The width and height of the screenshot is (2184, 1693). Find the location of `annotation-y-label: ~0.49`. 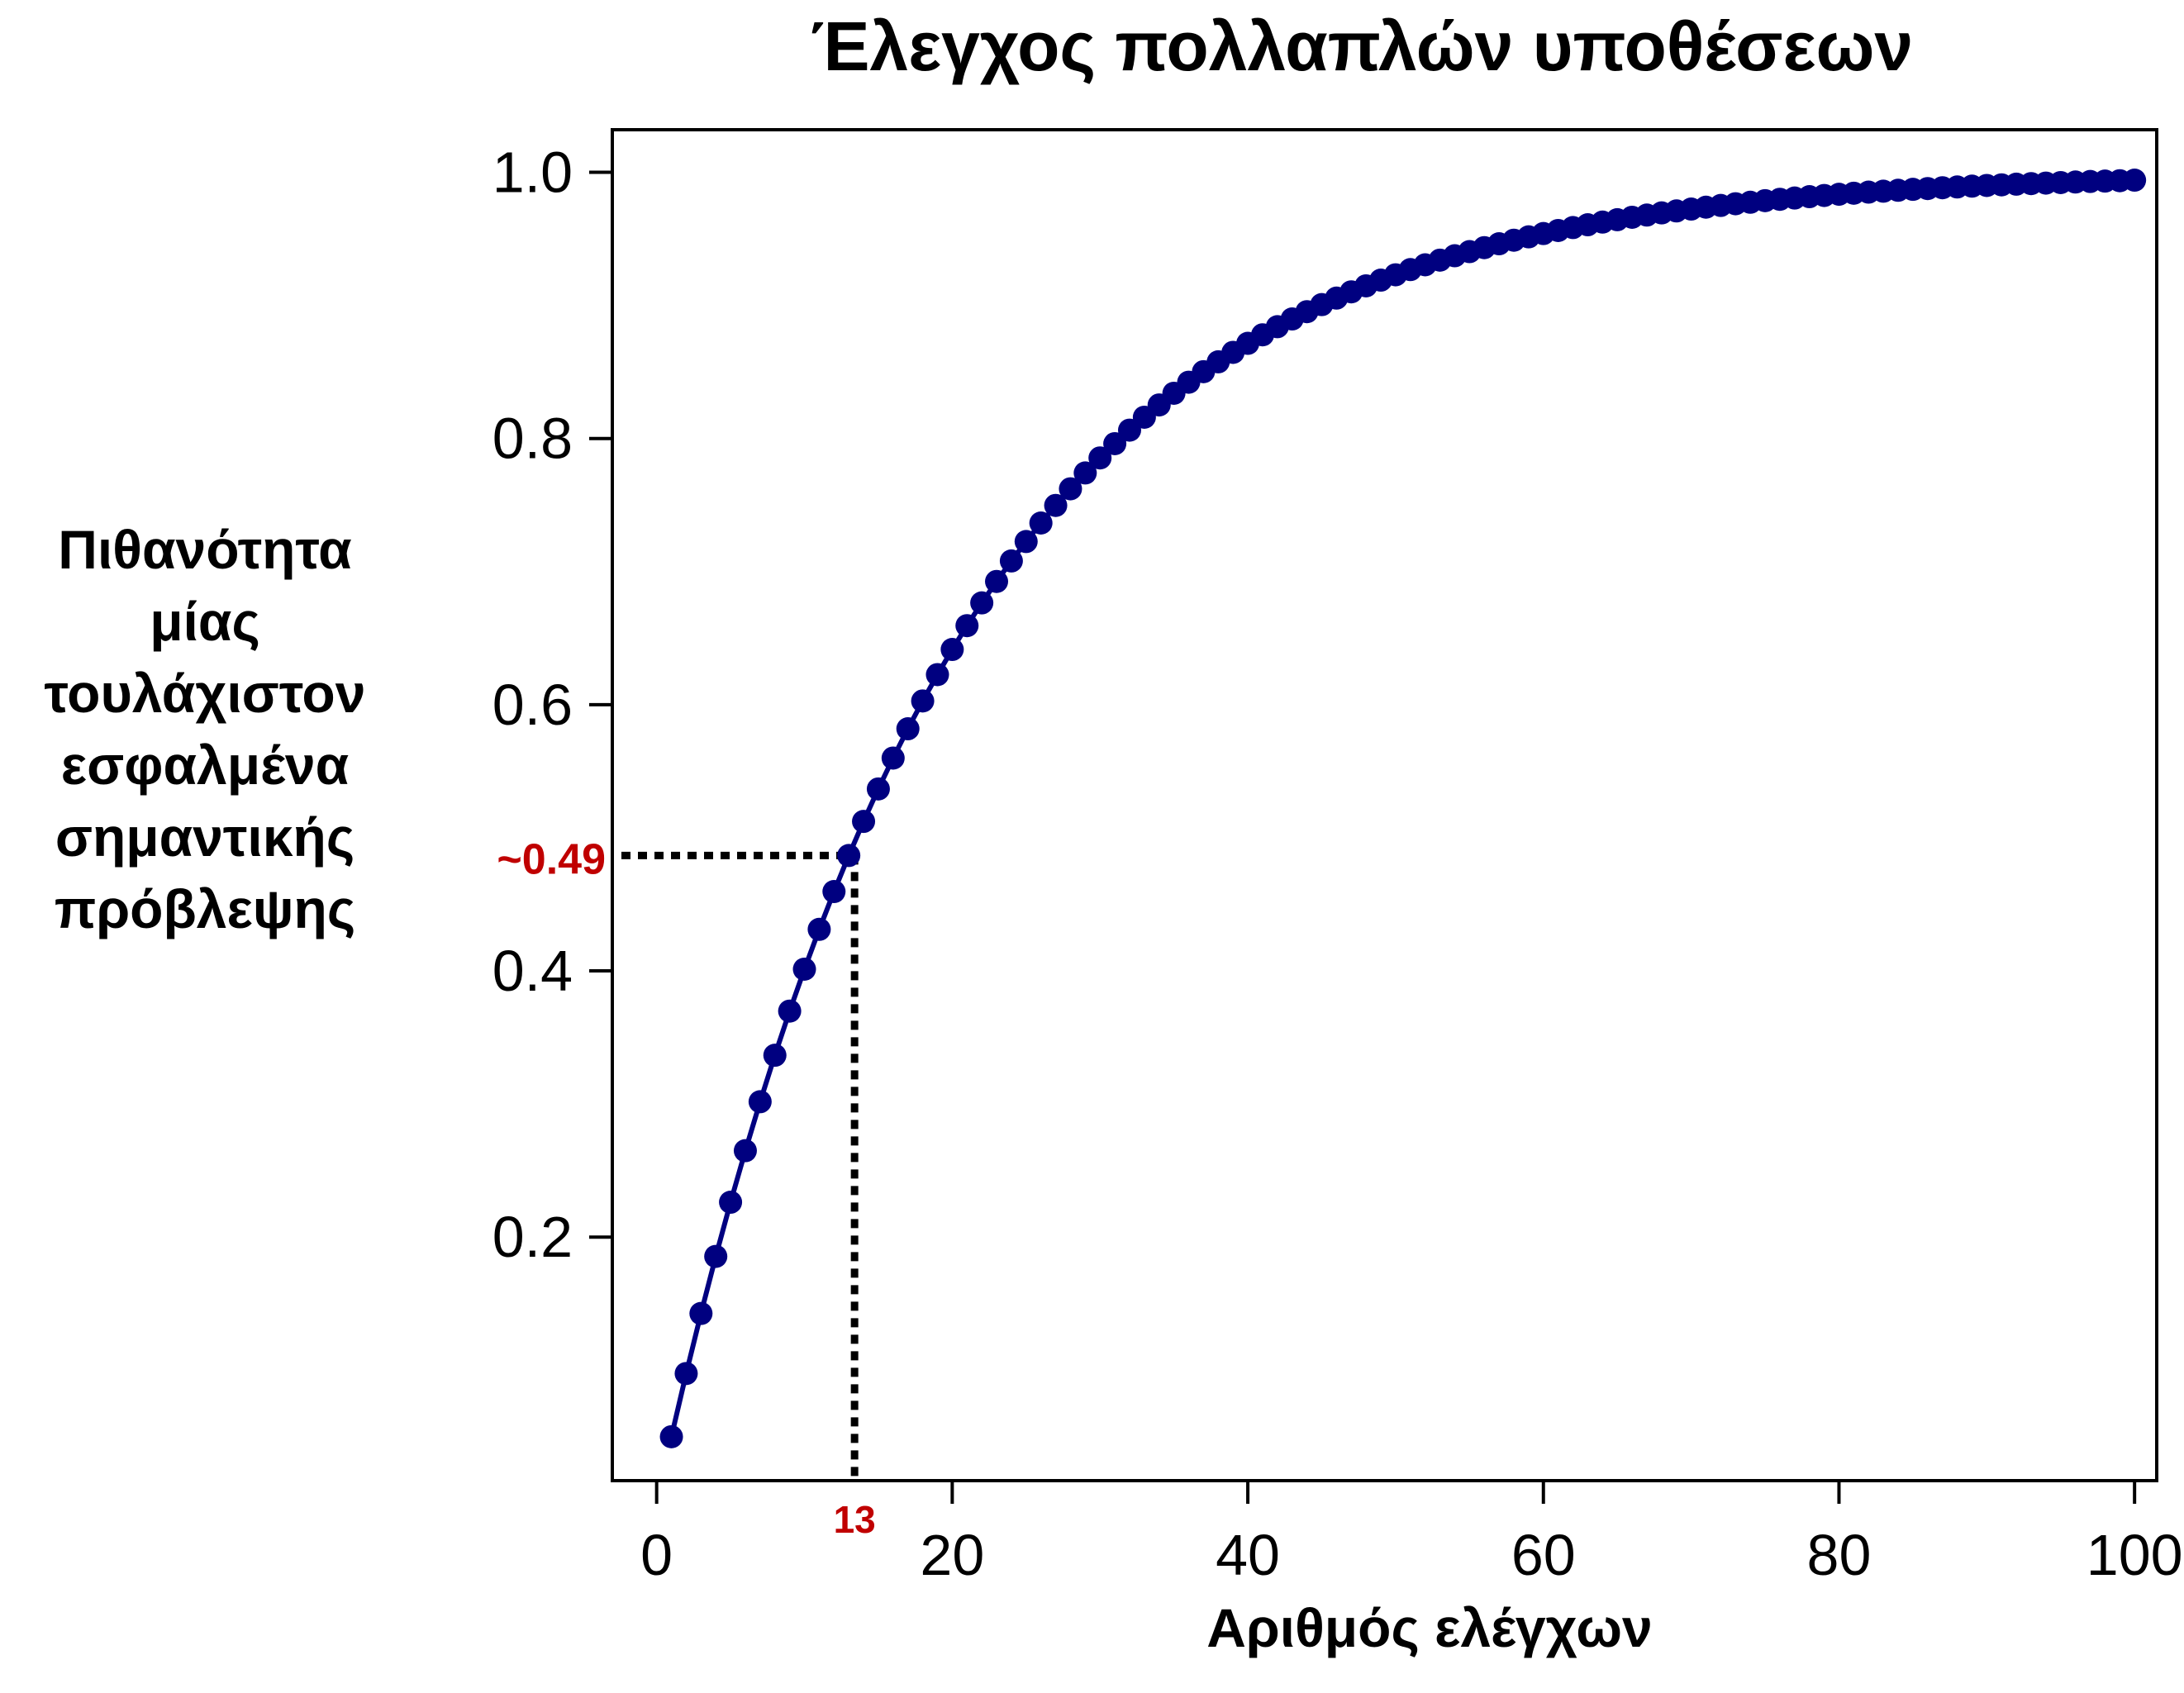

annotation-y-label: ~0.49 is located at coordinates (551, 859).